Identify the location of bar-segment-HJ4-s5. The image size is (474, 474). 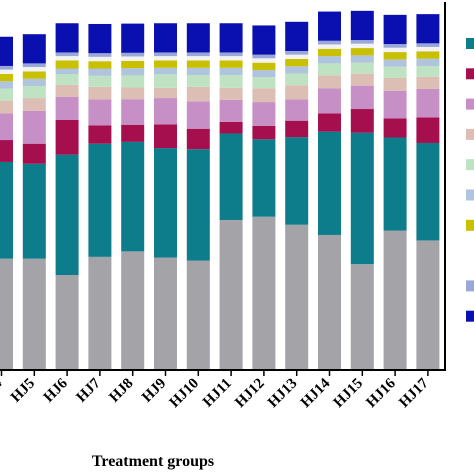
(6, 94).